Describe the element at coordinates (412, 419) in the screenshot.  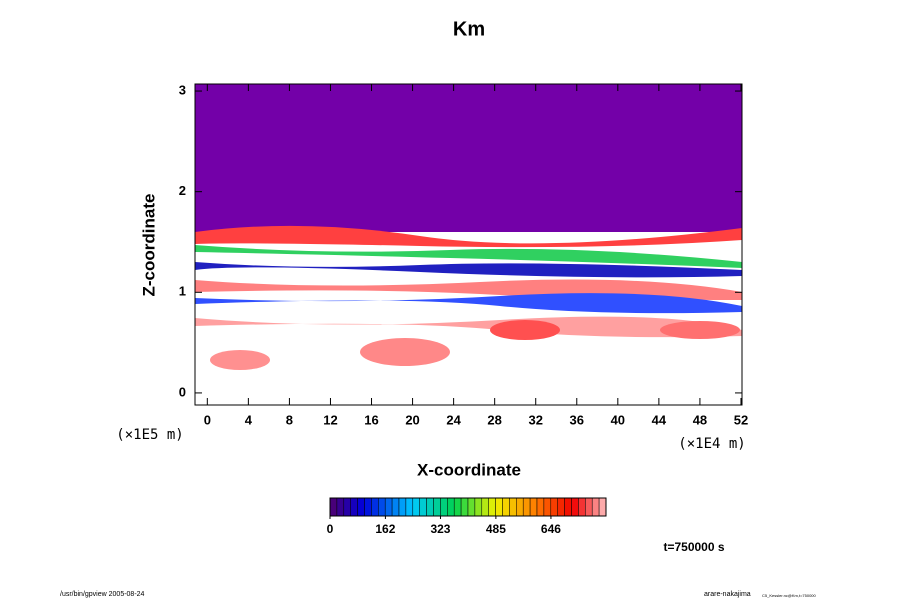
I see `x-tick-label: 20` at that location.